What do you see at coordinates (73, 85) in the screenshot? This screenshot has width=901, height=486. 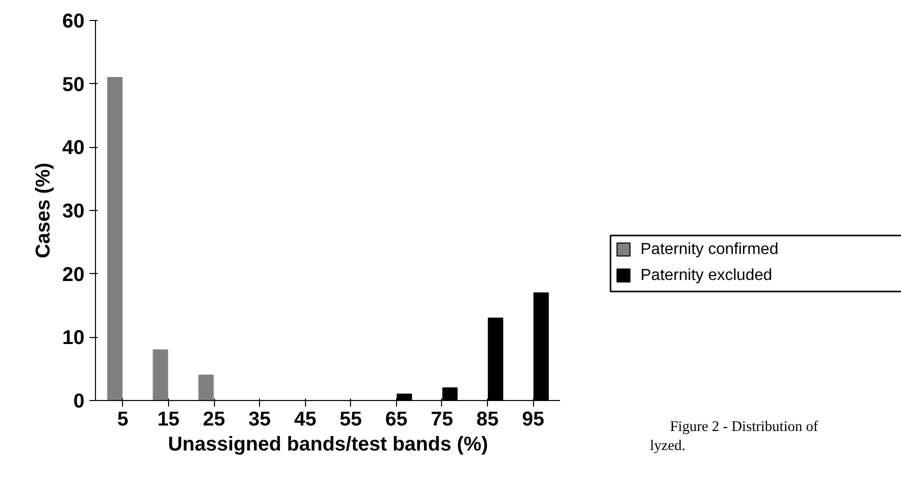 I see `y-tick-label: 50` at bounding box center [73, 85].